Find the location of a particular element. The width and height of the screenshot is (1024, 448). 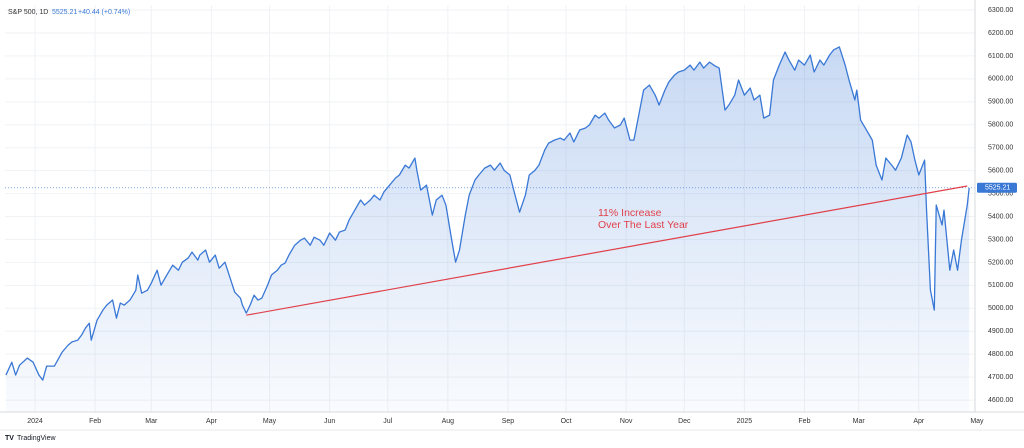

x-tick-label: 2025 is located at coordinates (745, 421).